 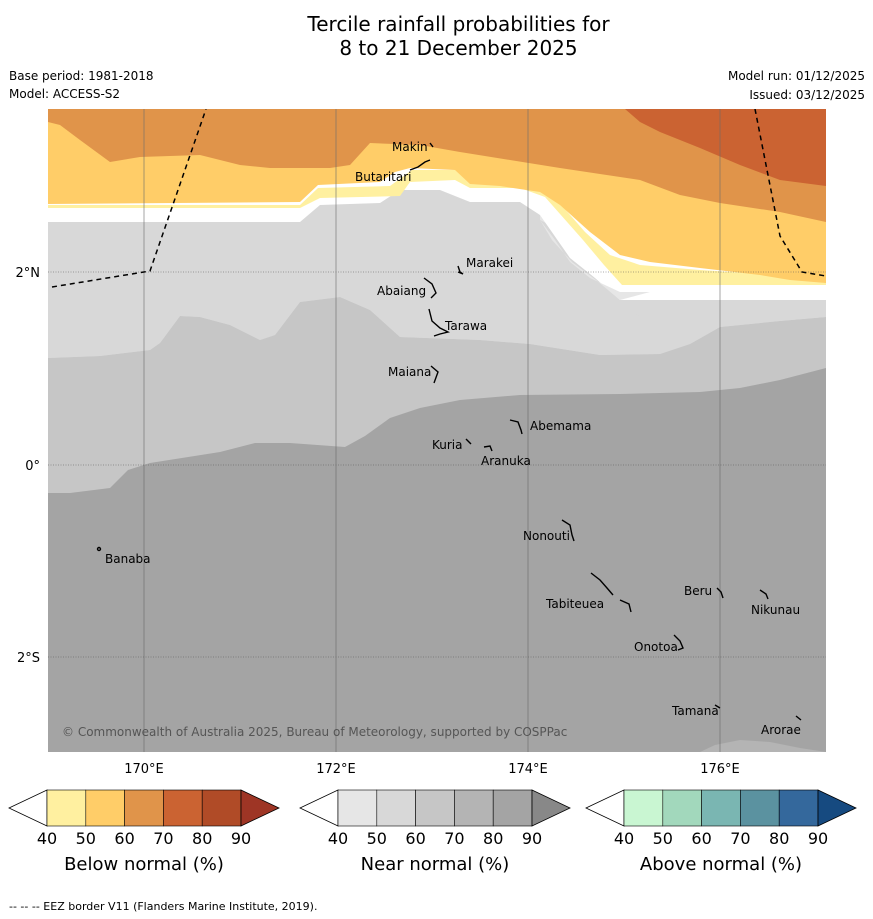 What do you see at coordinates (458, 48) in the screenshot?
I see `title-line-2: 8 to 21 December 2025` at bounding box center [458, 48].